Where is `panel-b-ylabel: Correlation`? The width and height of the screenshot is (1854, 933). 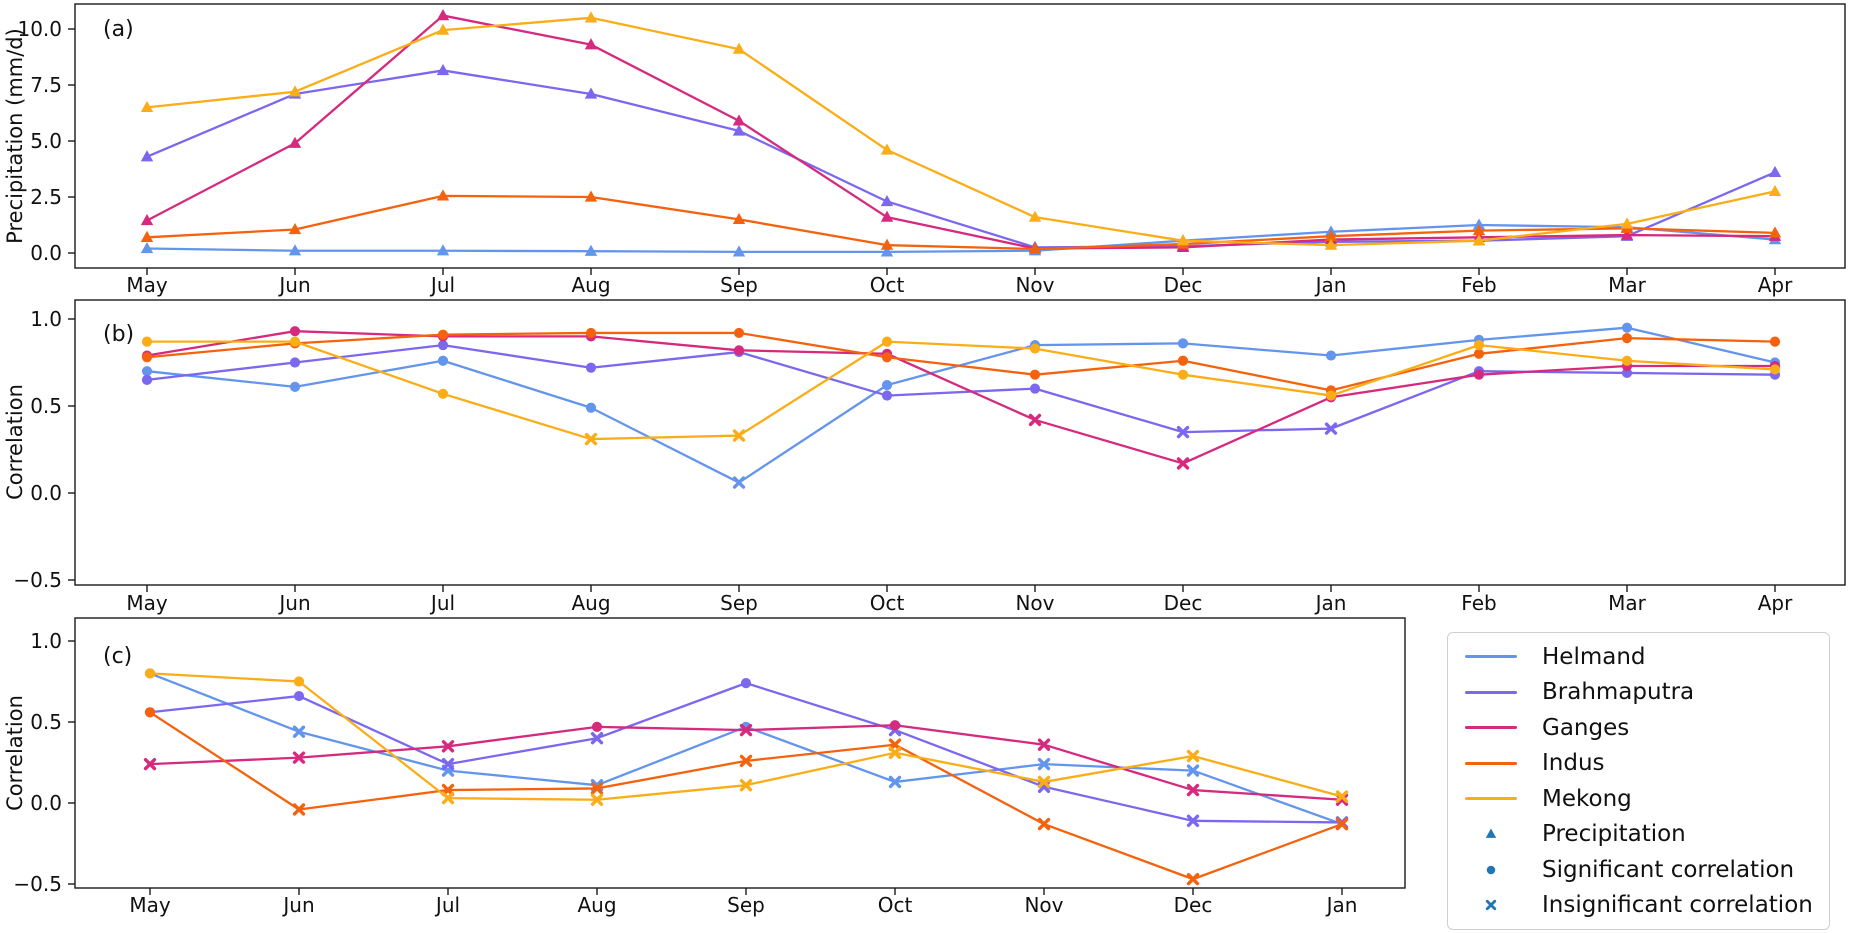
panel-b-ylabel: Correlation is located at coordinates (15, 442).